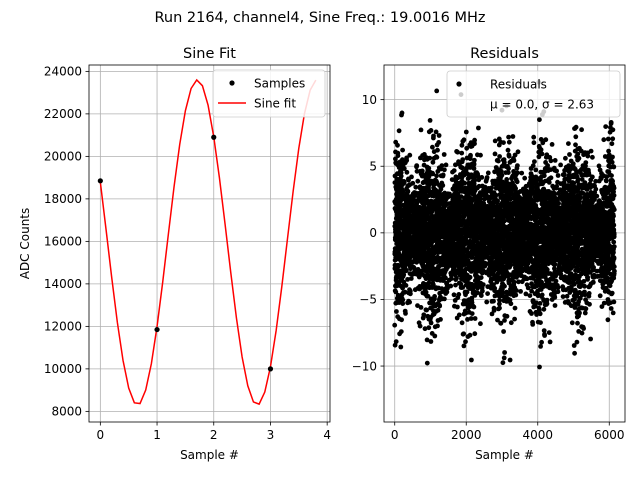 The width and height of the screenshot is (640, 480). What do you see at coordinates (368, 300) in the screenshot?
I see `y-tick-label: −5` at bounding box center [368, 300].